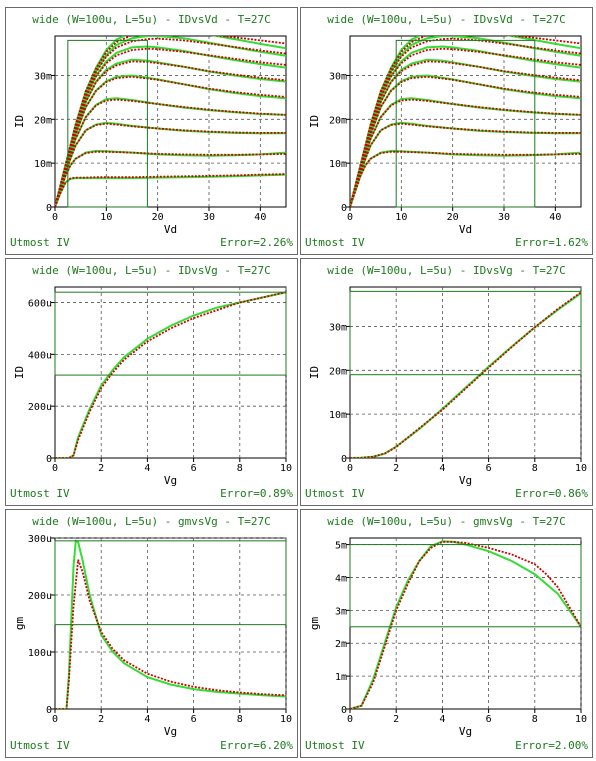  What do you see at coordinates (209, 217) in the screenshot?
I see `x-tick-label: 30` at bounding box center [209, 217].